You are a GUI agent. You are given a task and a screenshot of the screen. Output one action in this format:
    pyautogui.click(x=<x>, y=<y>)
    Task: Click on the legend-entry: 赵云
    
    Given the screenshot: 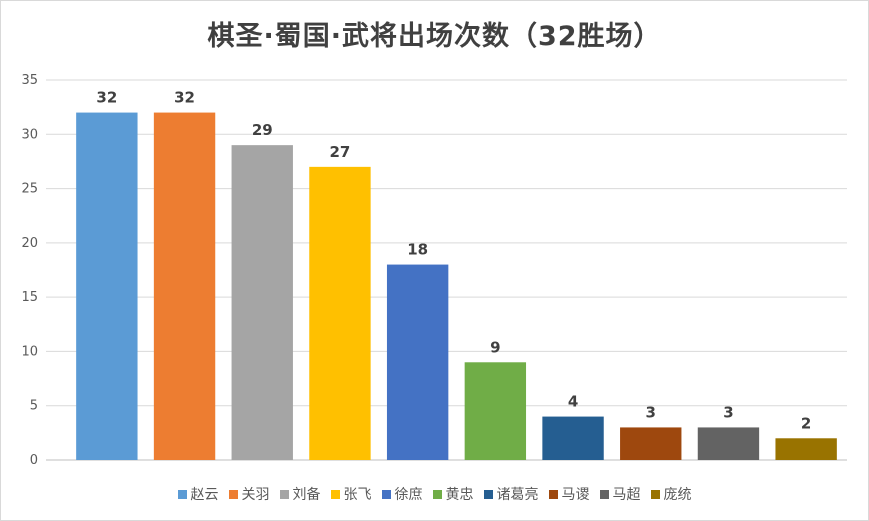 What is the action you would take?
    pyautogui.click(x=198, y=494)
    